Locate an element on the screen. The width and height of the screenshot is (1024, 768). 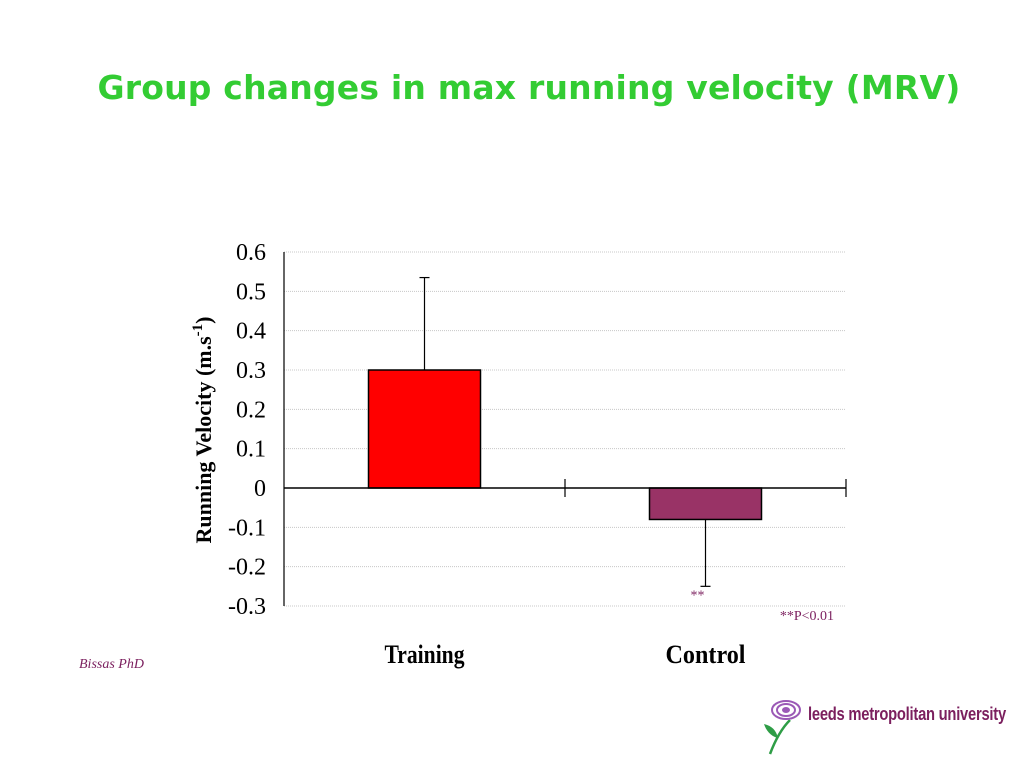
y-tick-label: 0.1 is located at coordinates (251, 450).